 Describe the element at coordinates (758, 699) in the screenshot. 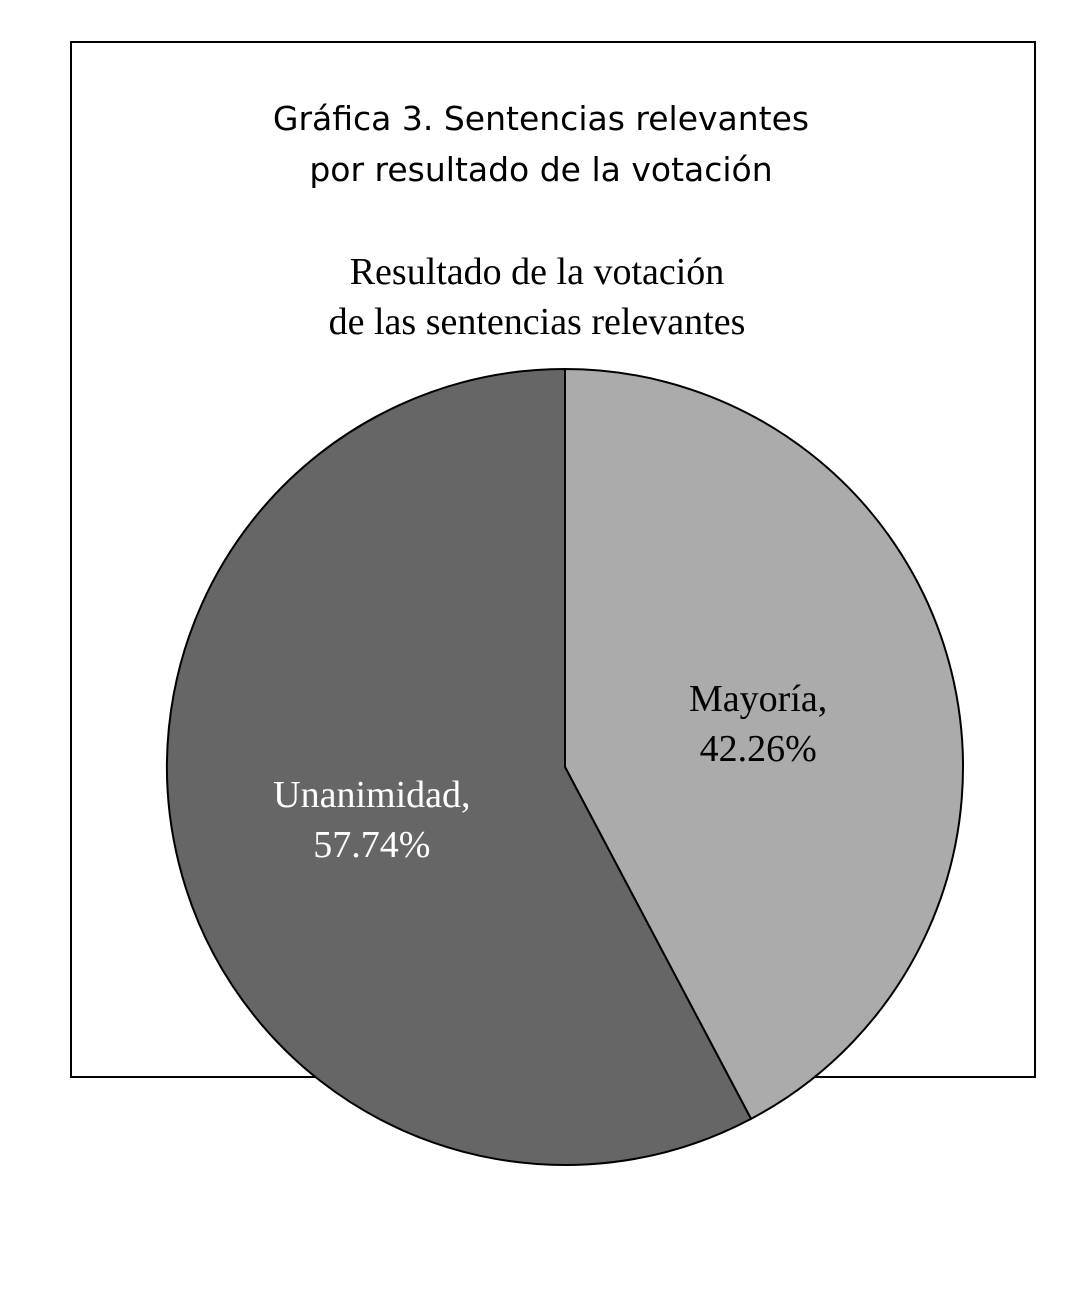

I see `slice-label: Mayoría,` at that location.